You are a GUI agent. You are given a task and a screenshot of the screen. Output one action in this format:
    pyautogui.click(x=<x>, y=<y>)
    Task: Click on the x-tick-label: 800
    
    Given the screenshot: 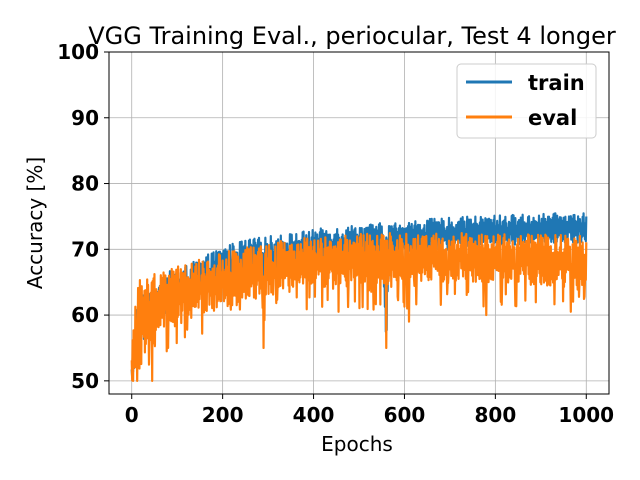 What is the action you would take?
    pyautogui.click(x=495, y=415)
    